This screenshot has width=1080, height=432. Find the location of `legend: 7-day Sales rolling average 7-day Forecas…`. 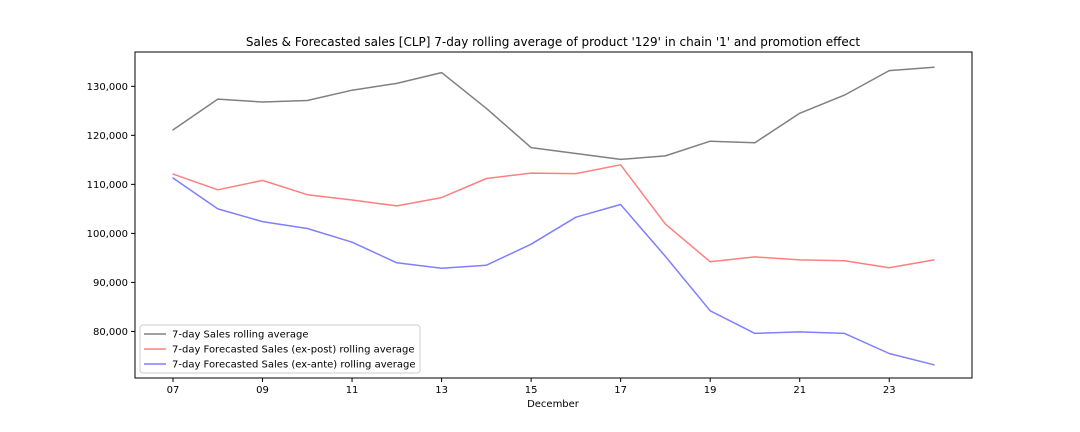

legend: 7-day Sales rolling average 7-day Forecas… is located at coordinates (280, 349).